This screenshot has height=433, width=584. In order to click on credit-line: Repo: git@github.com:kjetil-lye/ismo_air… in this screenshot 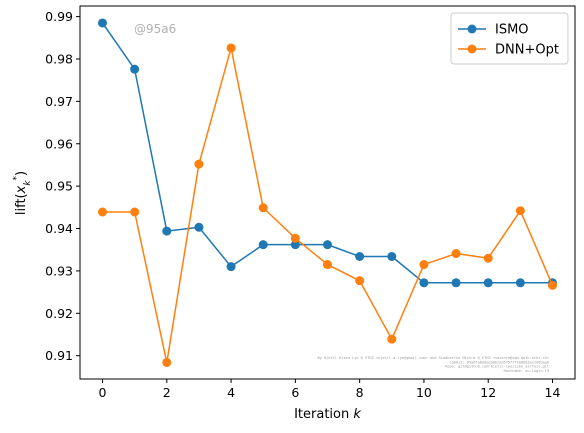, I will do `click(497, 367)`.